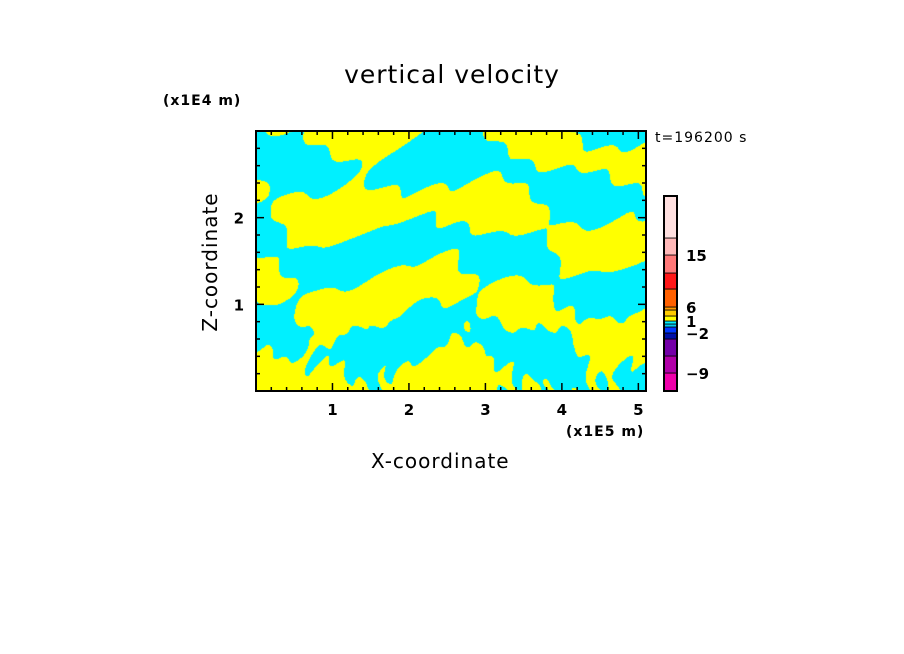 The width and height of the screenshot is (904, 654). I want to click on colorbar-tick-label: −9, so click(697, 374).